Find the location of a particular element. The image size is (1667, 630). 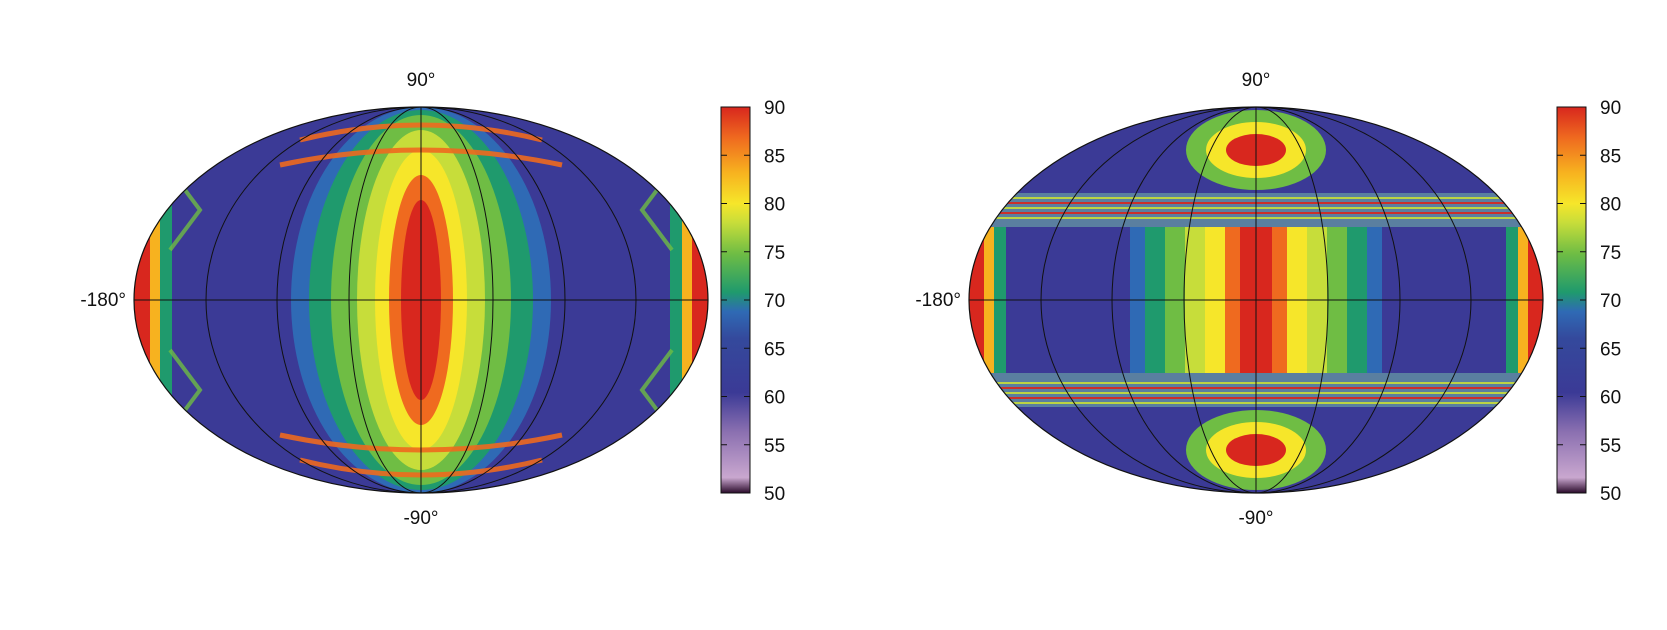

colorbar-right: 90 85 80 75 70 65 60 55 50 is located at coordinates (1588, 301).